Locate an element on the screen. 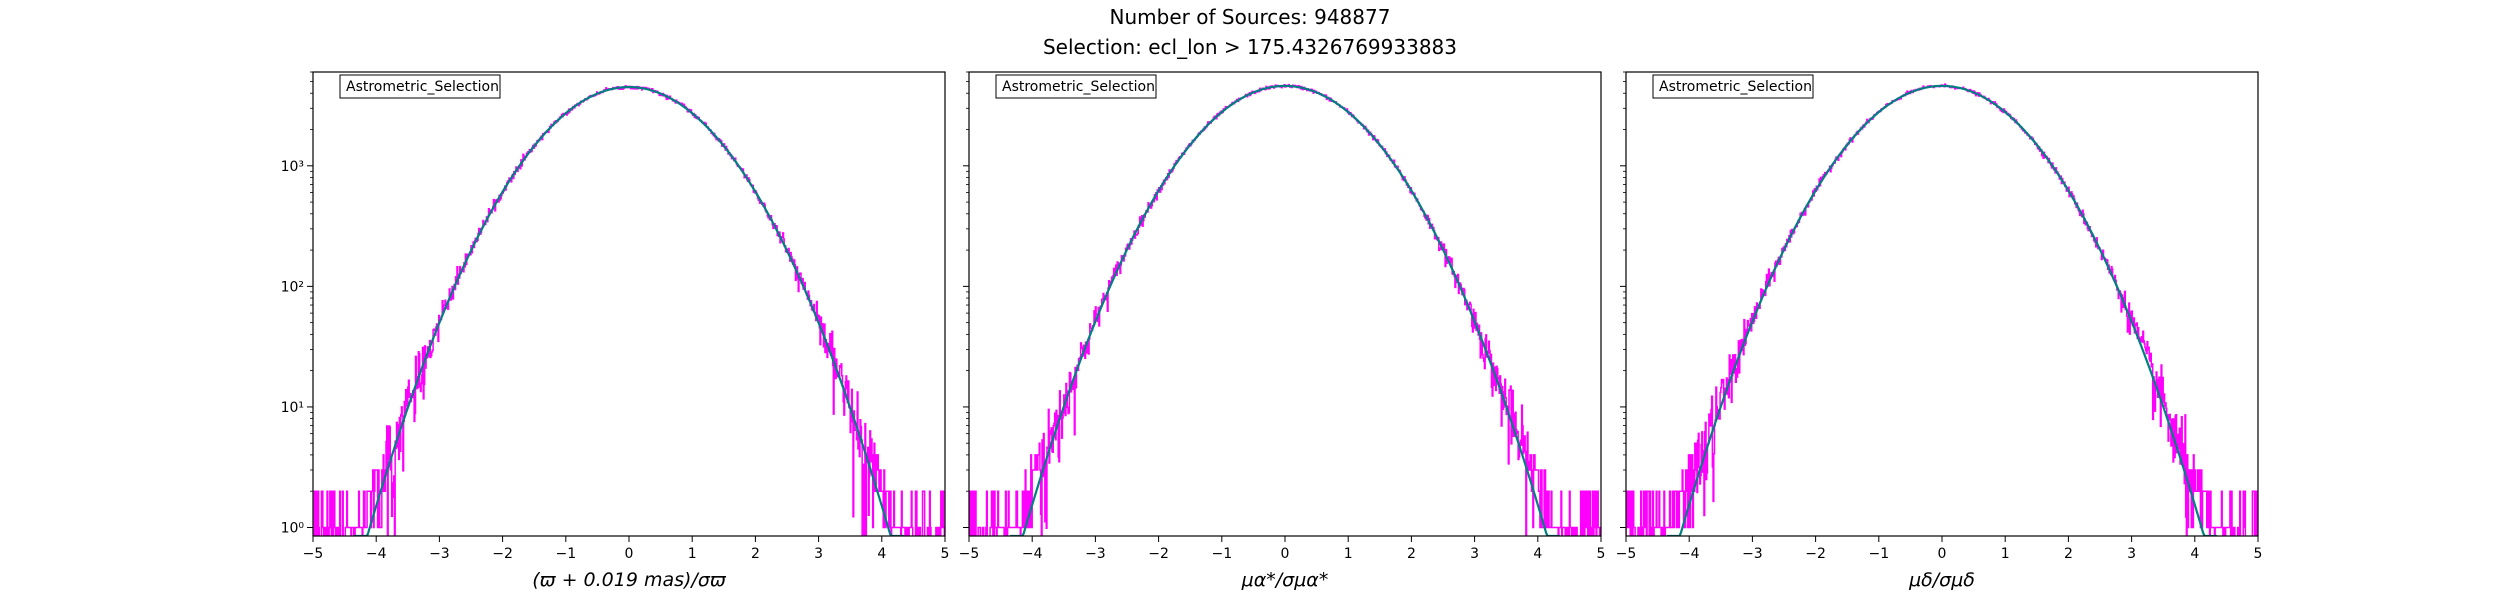 The image size is (2500, 600). x-axis-label: (ϖ + 0.019 mas)/σϖ is located at coordinates (629, 580).